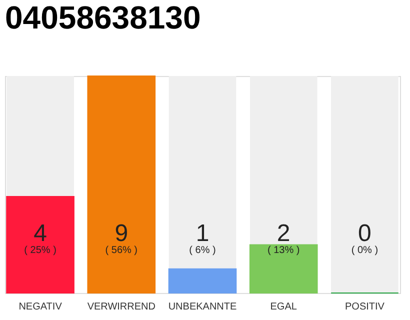 The width and height of the screenshot is (410, 320). I want to click on data-label: 9 ( 56% ), so click(121, 238).